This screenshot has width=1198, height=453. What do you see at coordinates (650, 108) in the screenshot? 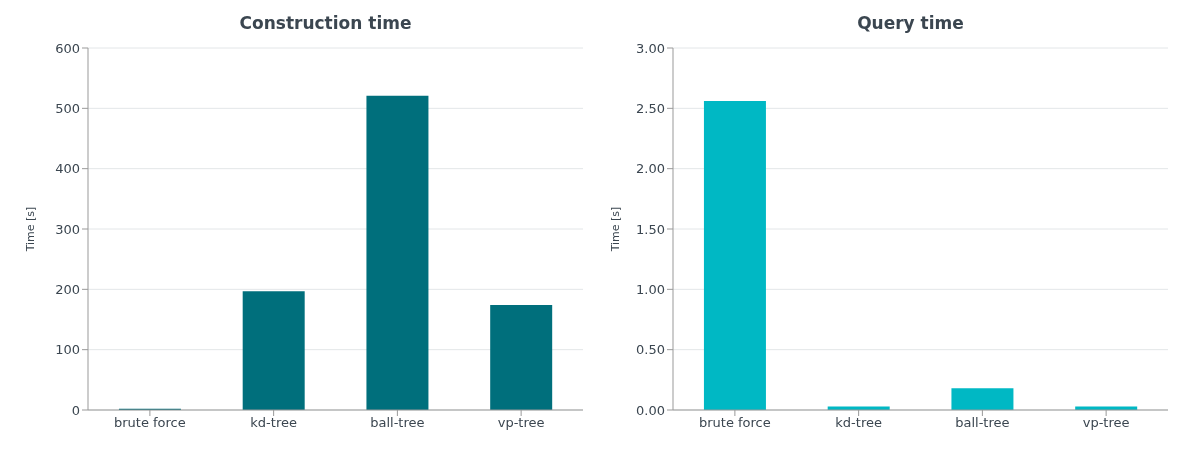
I see `y-tick-label: 2.50` at bounding box center [650, 108].